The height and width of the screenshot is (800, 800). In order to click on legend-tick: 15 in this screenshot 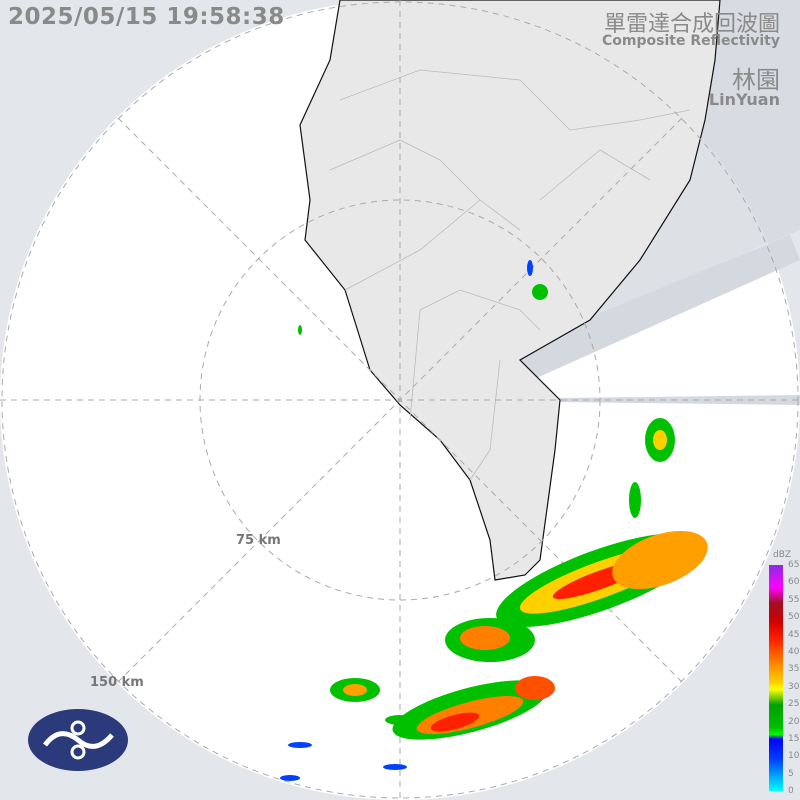, I will do `click(794, 739)`.